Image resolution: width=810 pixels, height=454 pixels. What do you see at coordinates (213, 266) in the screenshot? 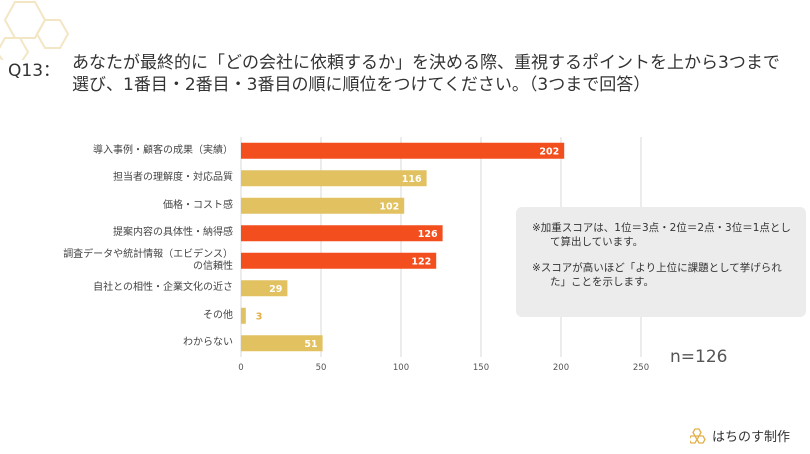
I see `category-label-line: の信頼性` at bounding box center [213, 266].